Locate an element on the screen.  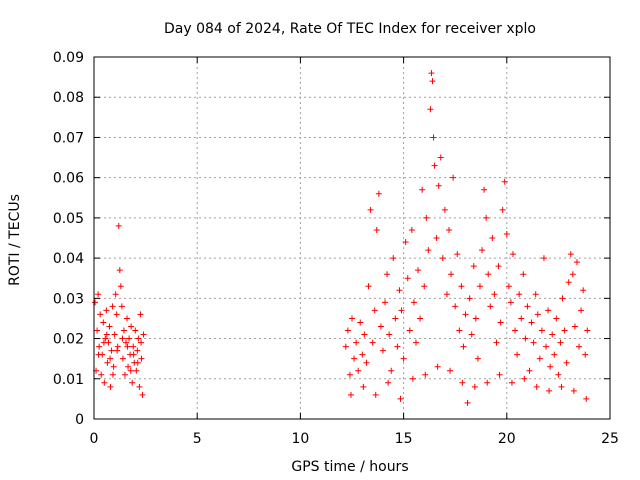
x-tick-label: 0 is located at coordinates (94, 439).